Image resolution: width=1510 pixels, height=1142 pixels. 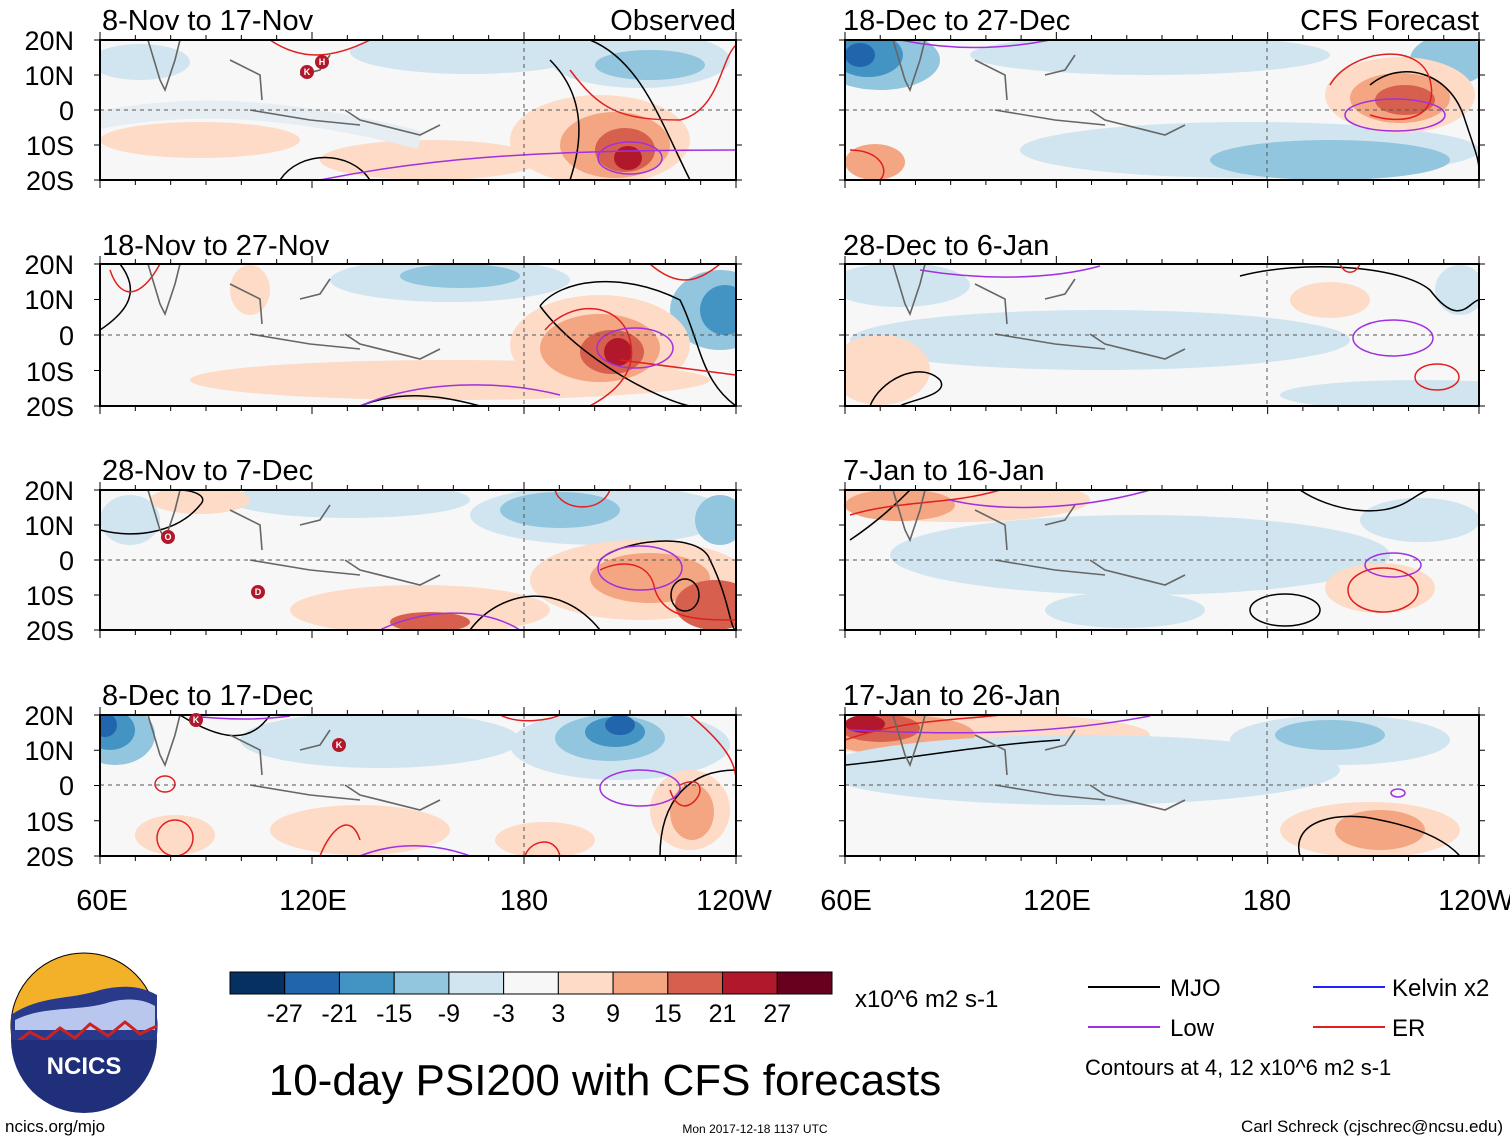 What do you see at coordinates (531, 999) in the screenshot?
I see `colorbar: -27 -21 -15 -9 -3 3 9 15 21 27` at bounding box center [531, 999].